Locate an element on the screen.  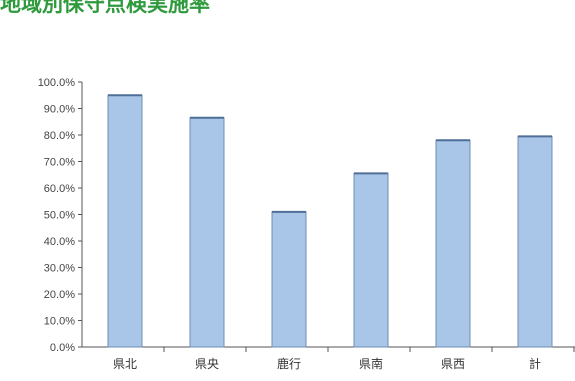
x-axis is located at coordinates (328, 349).